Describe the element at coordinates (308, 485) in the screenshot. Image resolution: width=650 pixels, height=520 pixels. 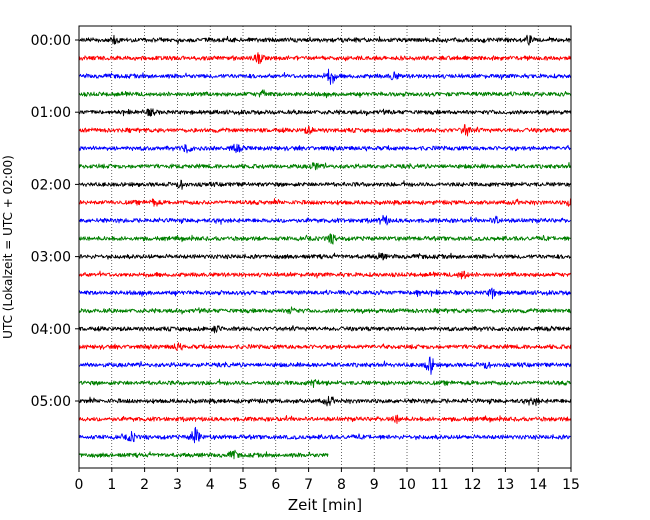
I see `x-tick-label: 7` at that location.